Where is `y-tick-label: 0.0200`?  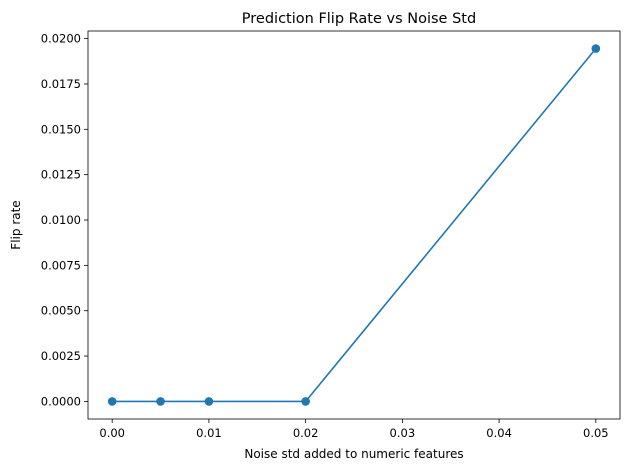
y-tick-label: 0.0200 is located at coordinates (61, 39).